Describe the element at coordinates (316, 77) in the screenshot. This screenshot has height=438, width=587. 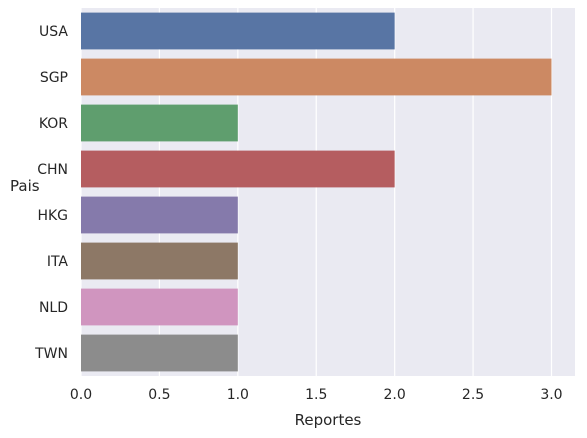
I see `bar-sgp` at that location.